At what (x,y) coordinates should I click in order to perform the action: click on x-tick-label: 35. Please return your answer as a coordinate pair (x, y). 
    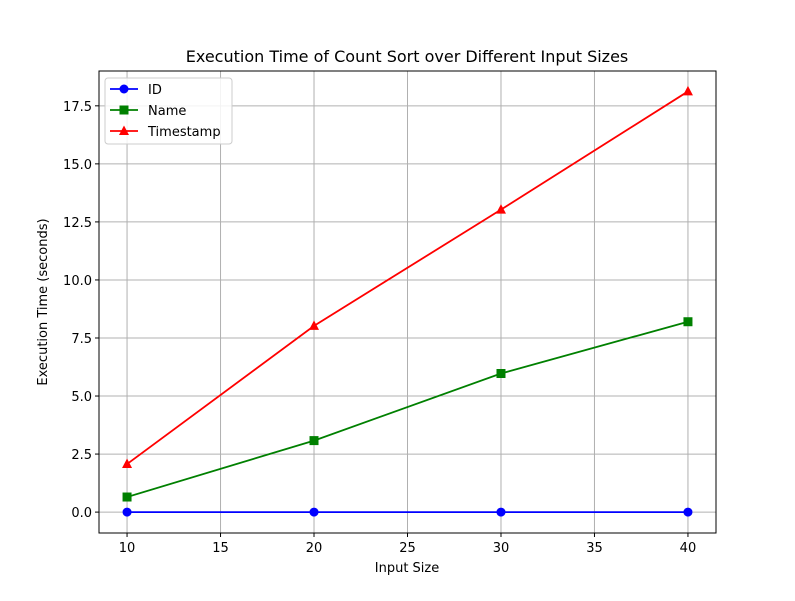
    Looking at the image, I should click on (594, 548).